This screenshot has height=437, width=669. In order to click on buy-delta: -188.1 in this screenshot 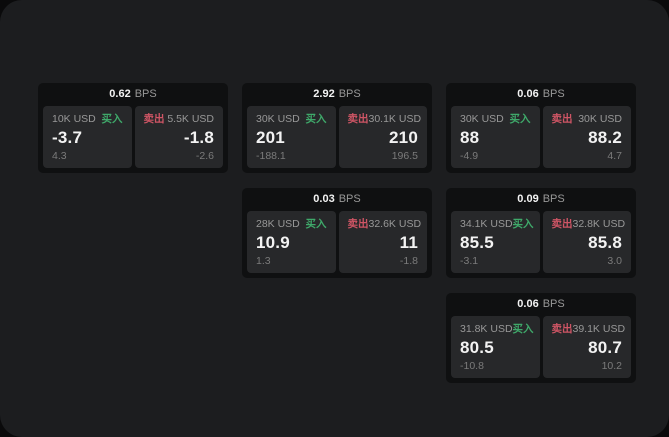, I will do `click(271, 155)`.